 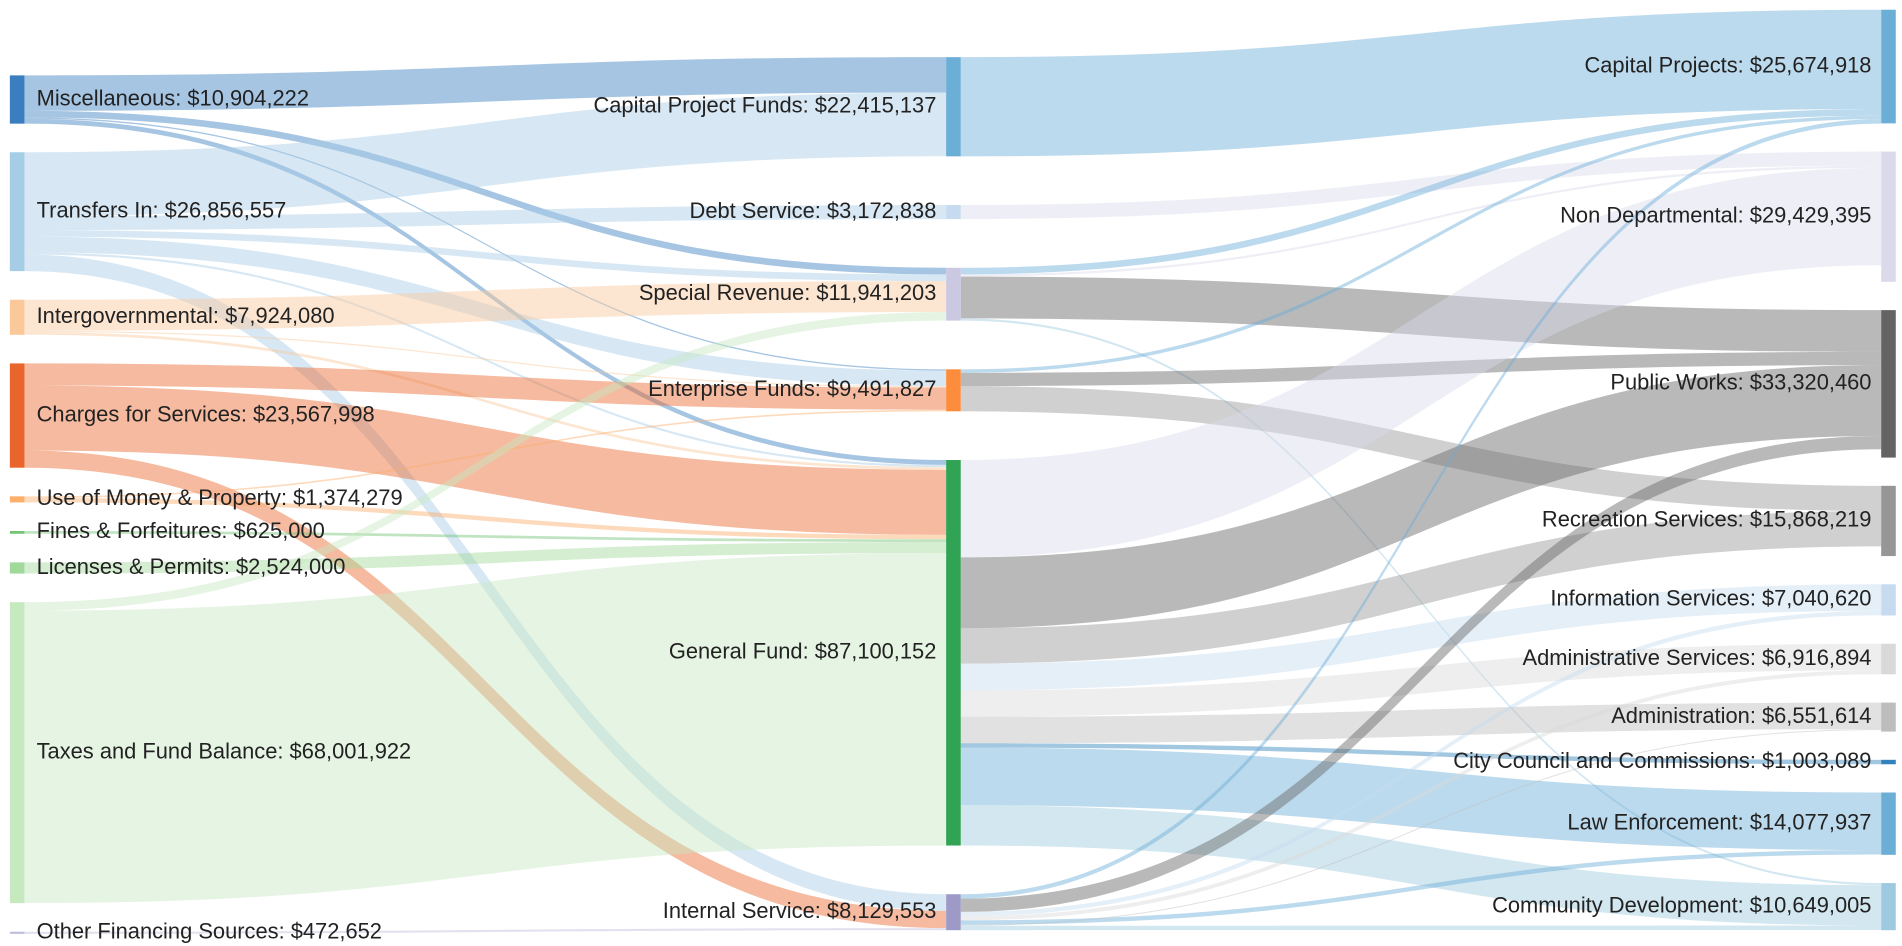 I want to click on node-label: Law Enforcement: $14,077,937, so click(x=1719, y=821).